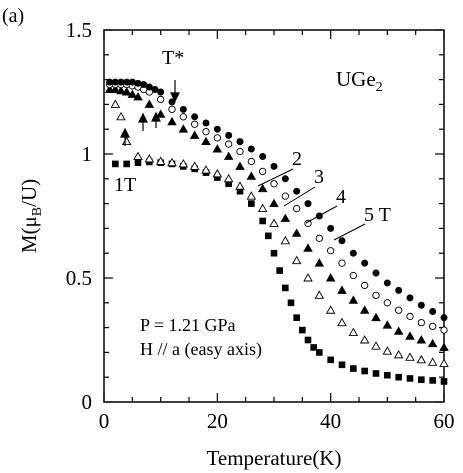 This screenshot has height=473, width=463. I want to click on field-direction-annotation: H // a (easy axis), so click(201, 349).